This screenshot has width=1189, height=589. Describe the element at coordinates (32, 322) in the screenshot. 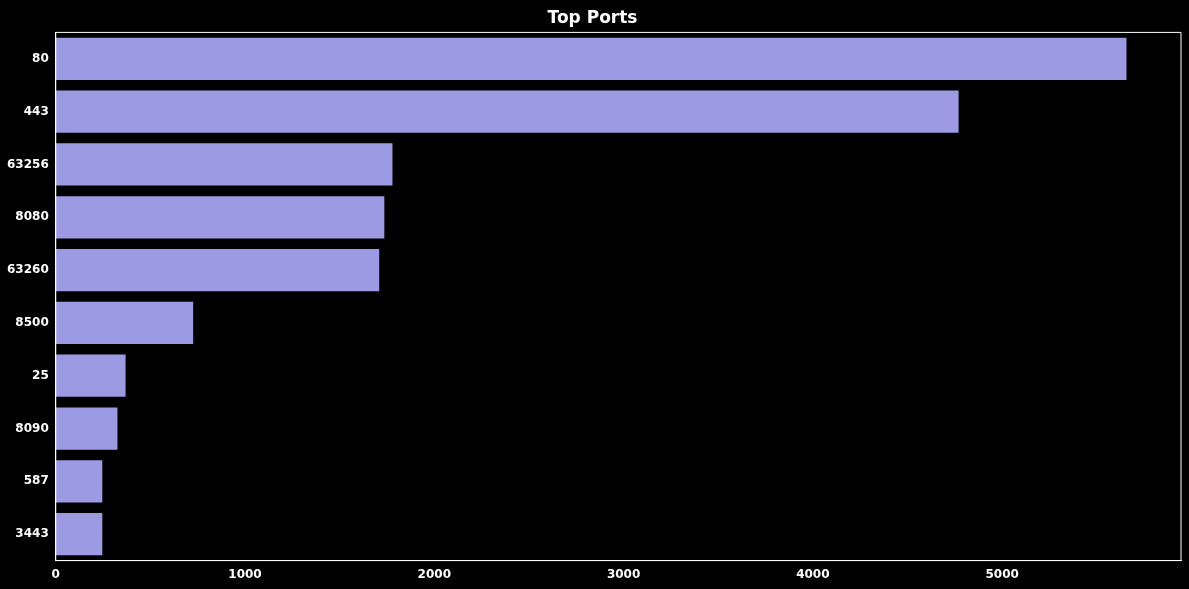

I see `y-tick-label: 8500` at that location.